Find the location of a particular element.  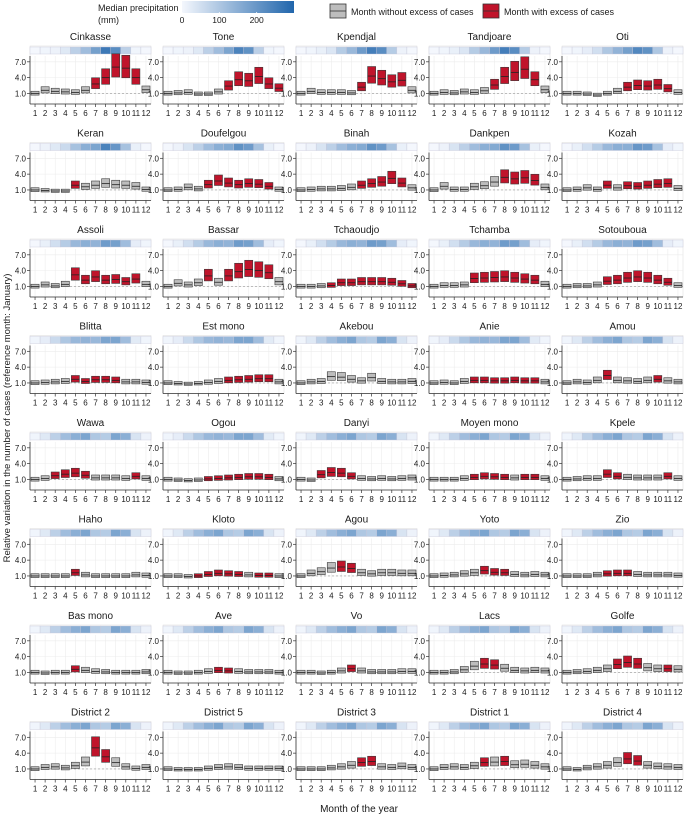

panel-title: District 4 is located at coordinates (622, 713).